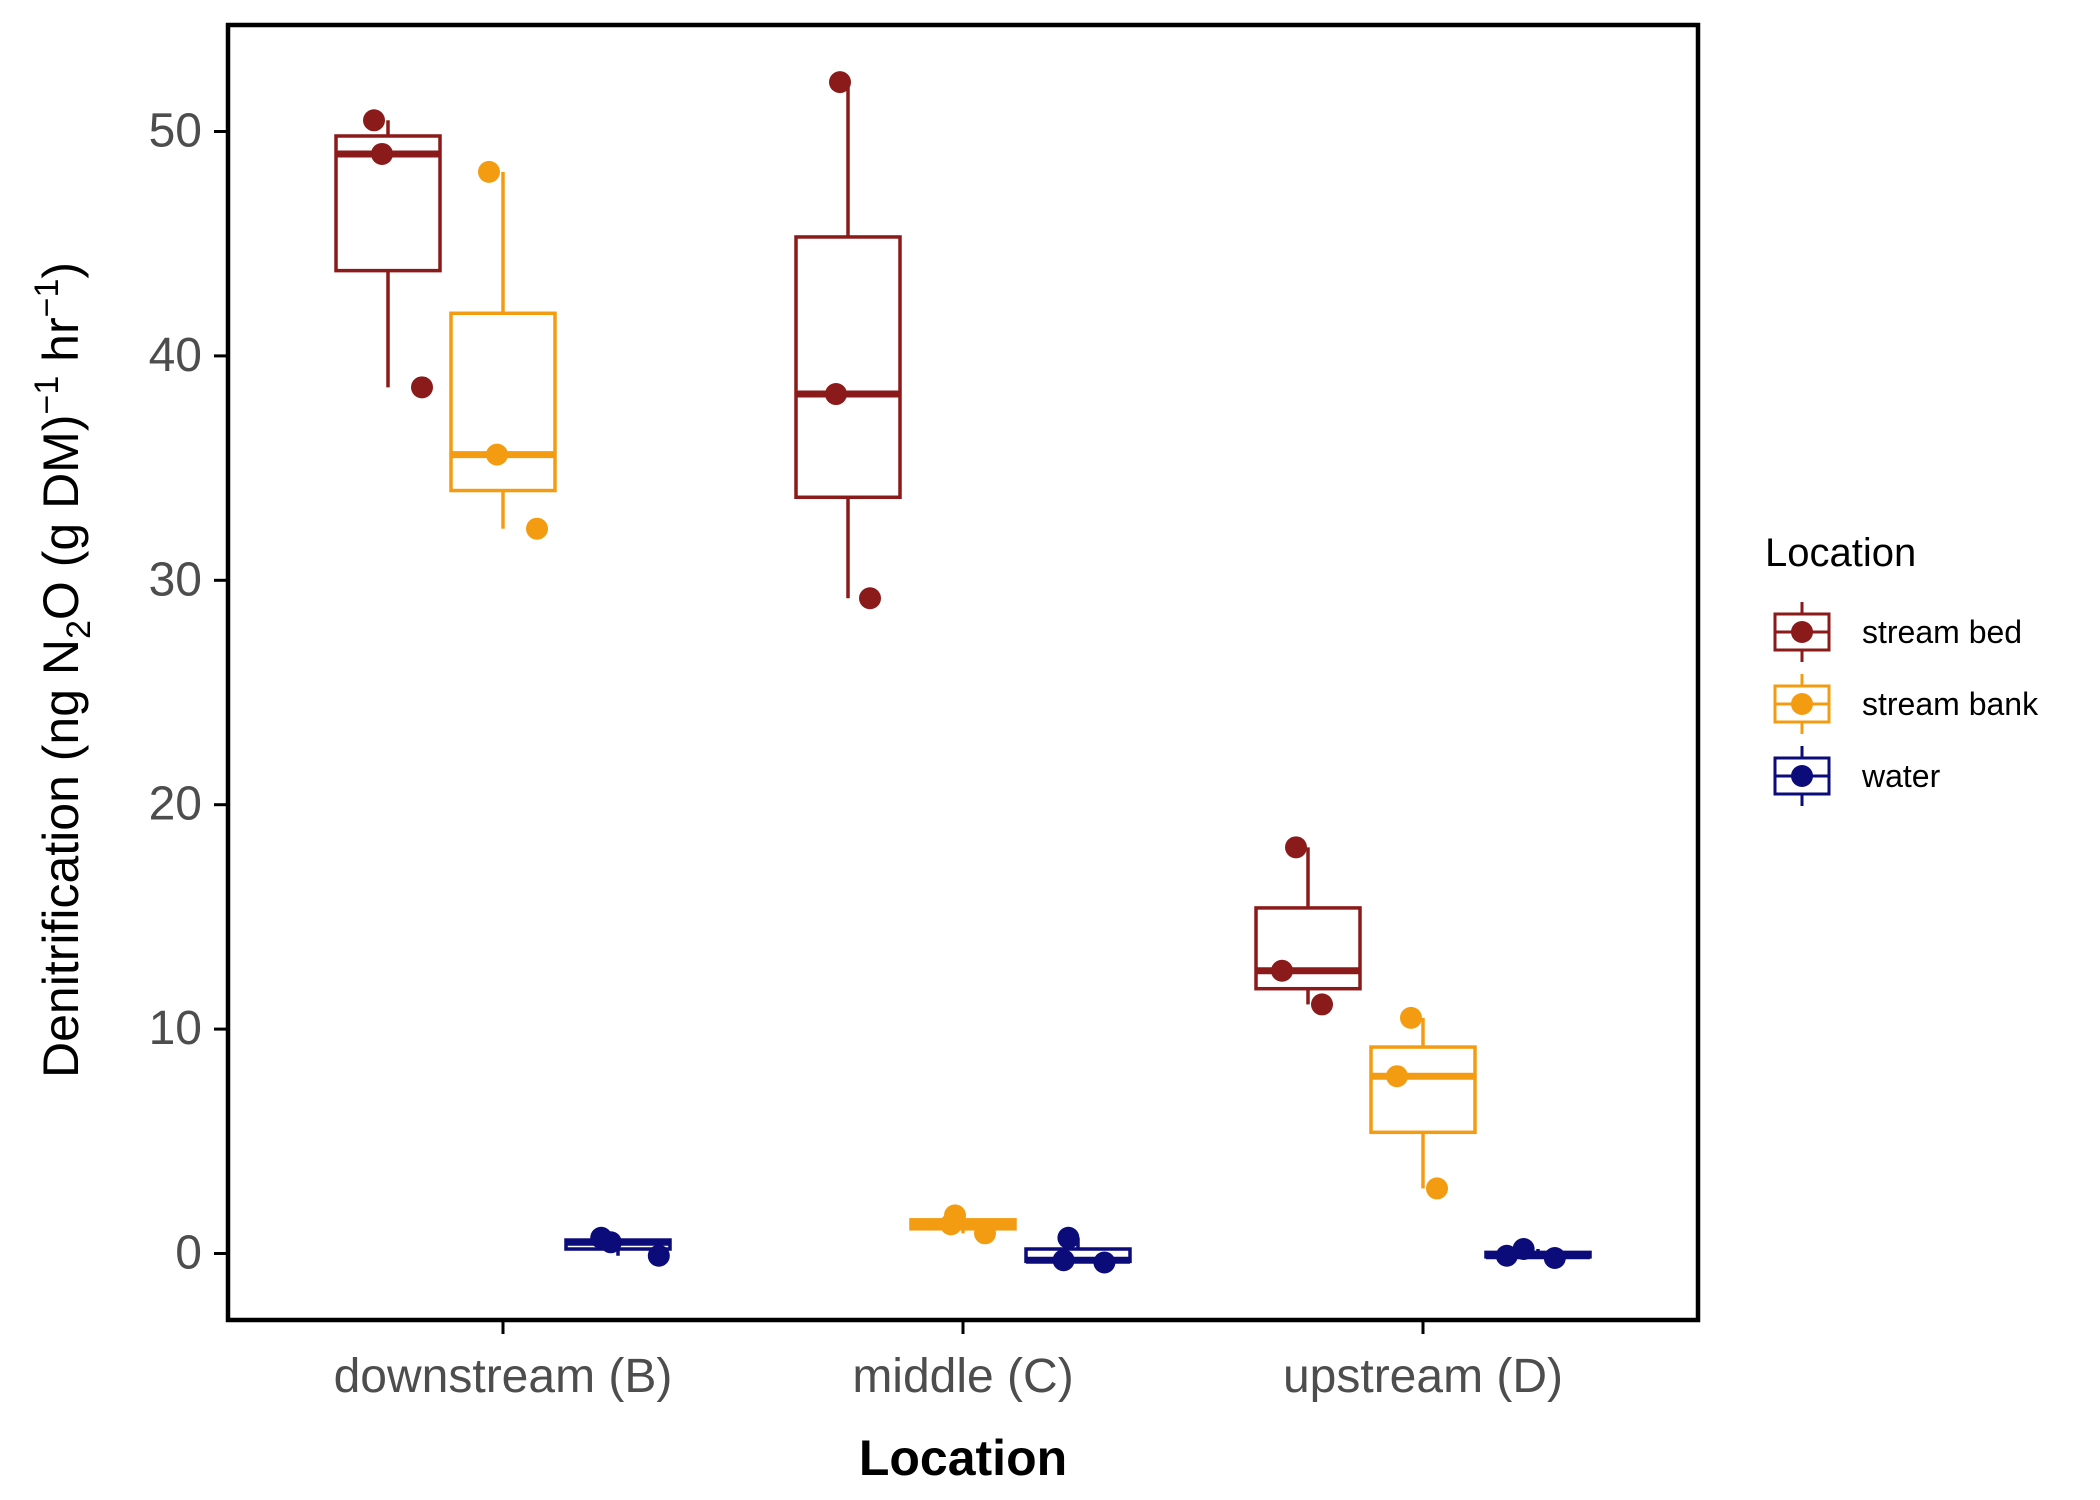 Image resolution: width=2100 pixels, height=1500 pixels. What do you see at coordinates (47, 395) in the screenshot?
I see `y-axis-title-superscript-1: −1` at bounding box center [47, 395].